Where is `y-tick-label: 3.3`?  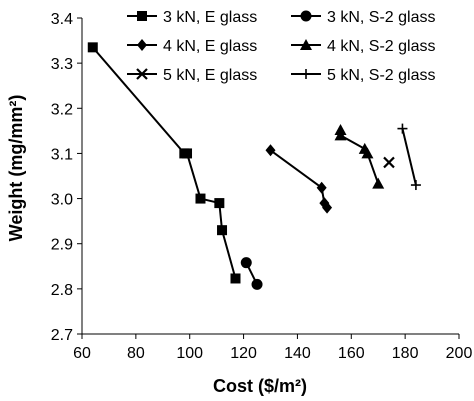
y-tick-label: 3.3 is located at coordinates (62, 64).